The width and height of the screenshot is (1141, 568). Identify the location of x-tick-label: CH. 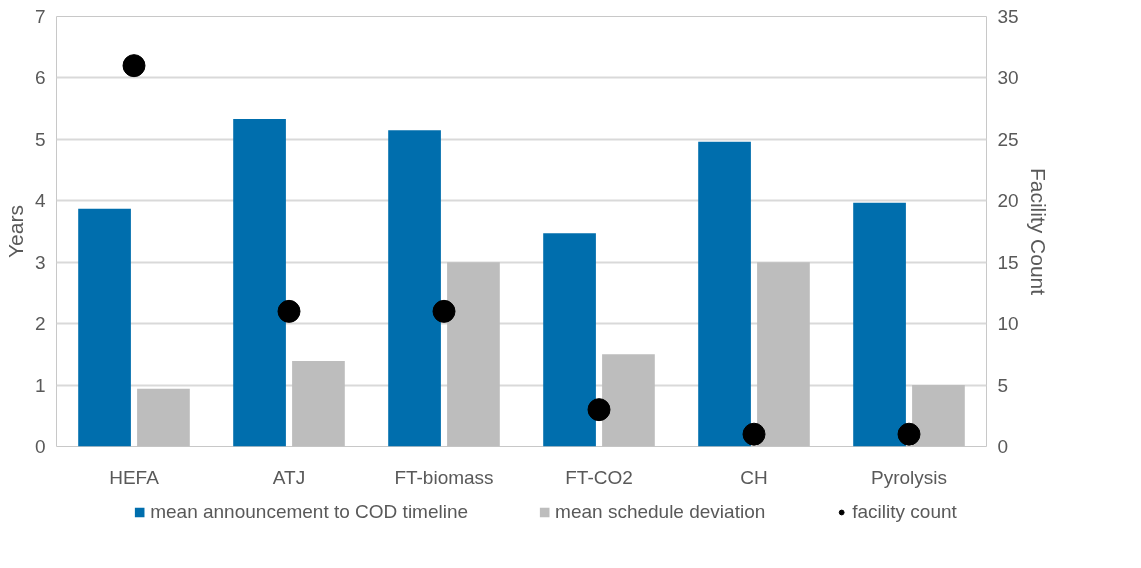
(754, 477).